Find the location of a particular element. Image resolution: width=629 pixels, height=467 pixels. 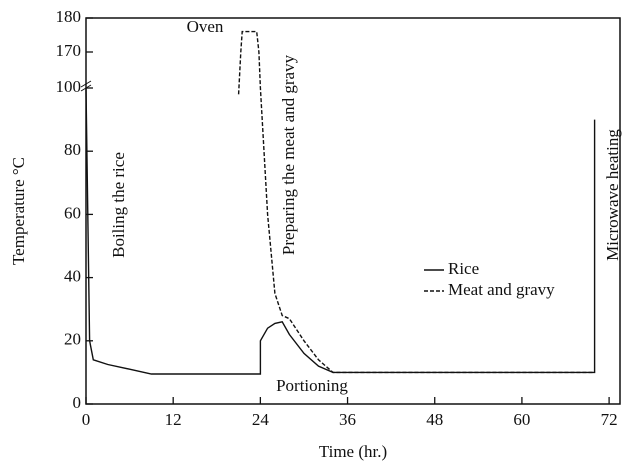

x-tick-label: 0 is located at coordinates (86, 419).